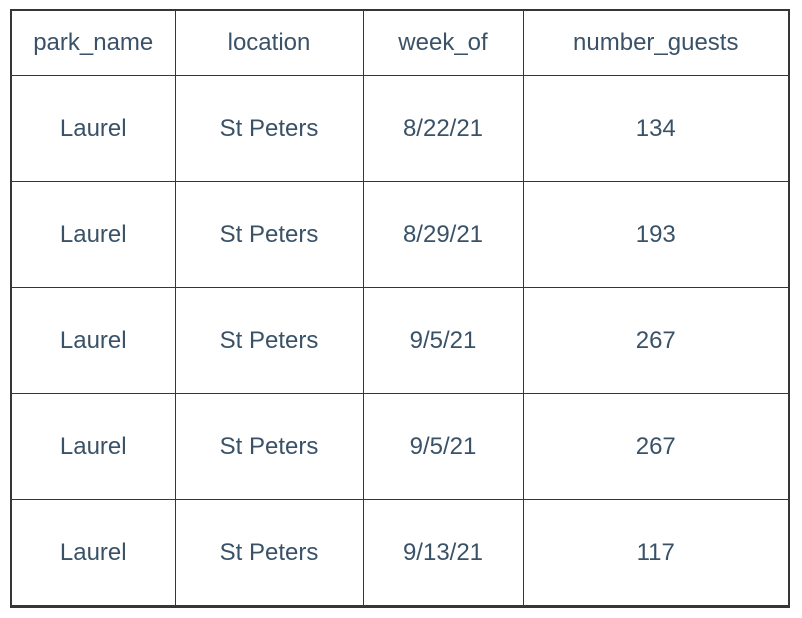  Describe the element at coordinates (656, 234) in the screenshot. I see `cell-number_guests: 193` at that location.